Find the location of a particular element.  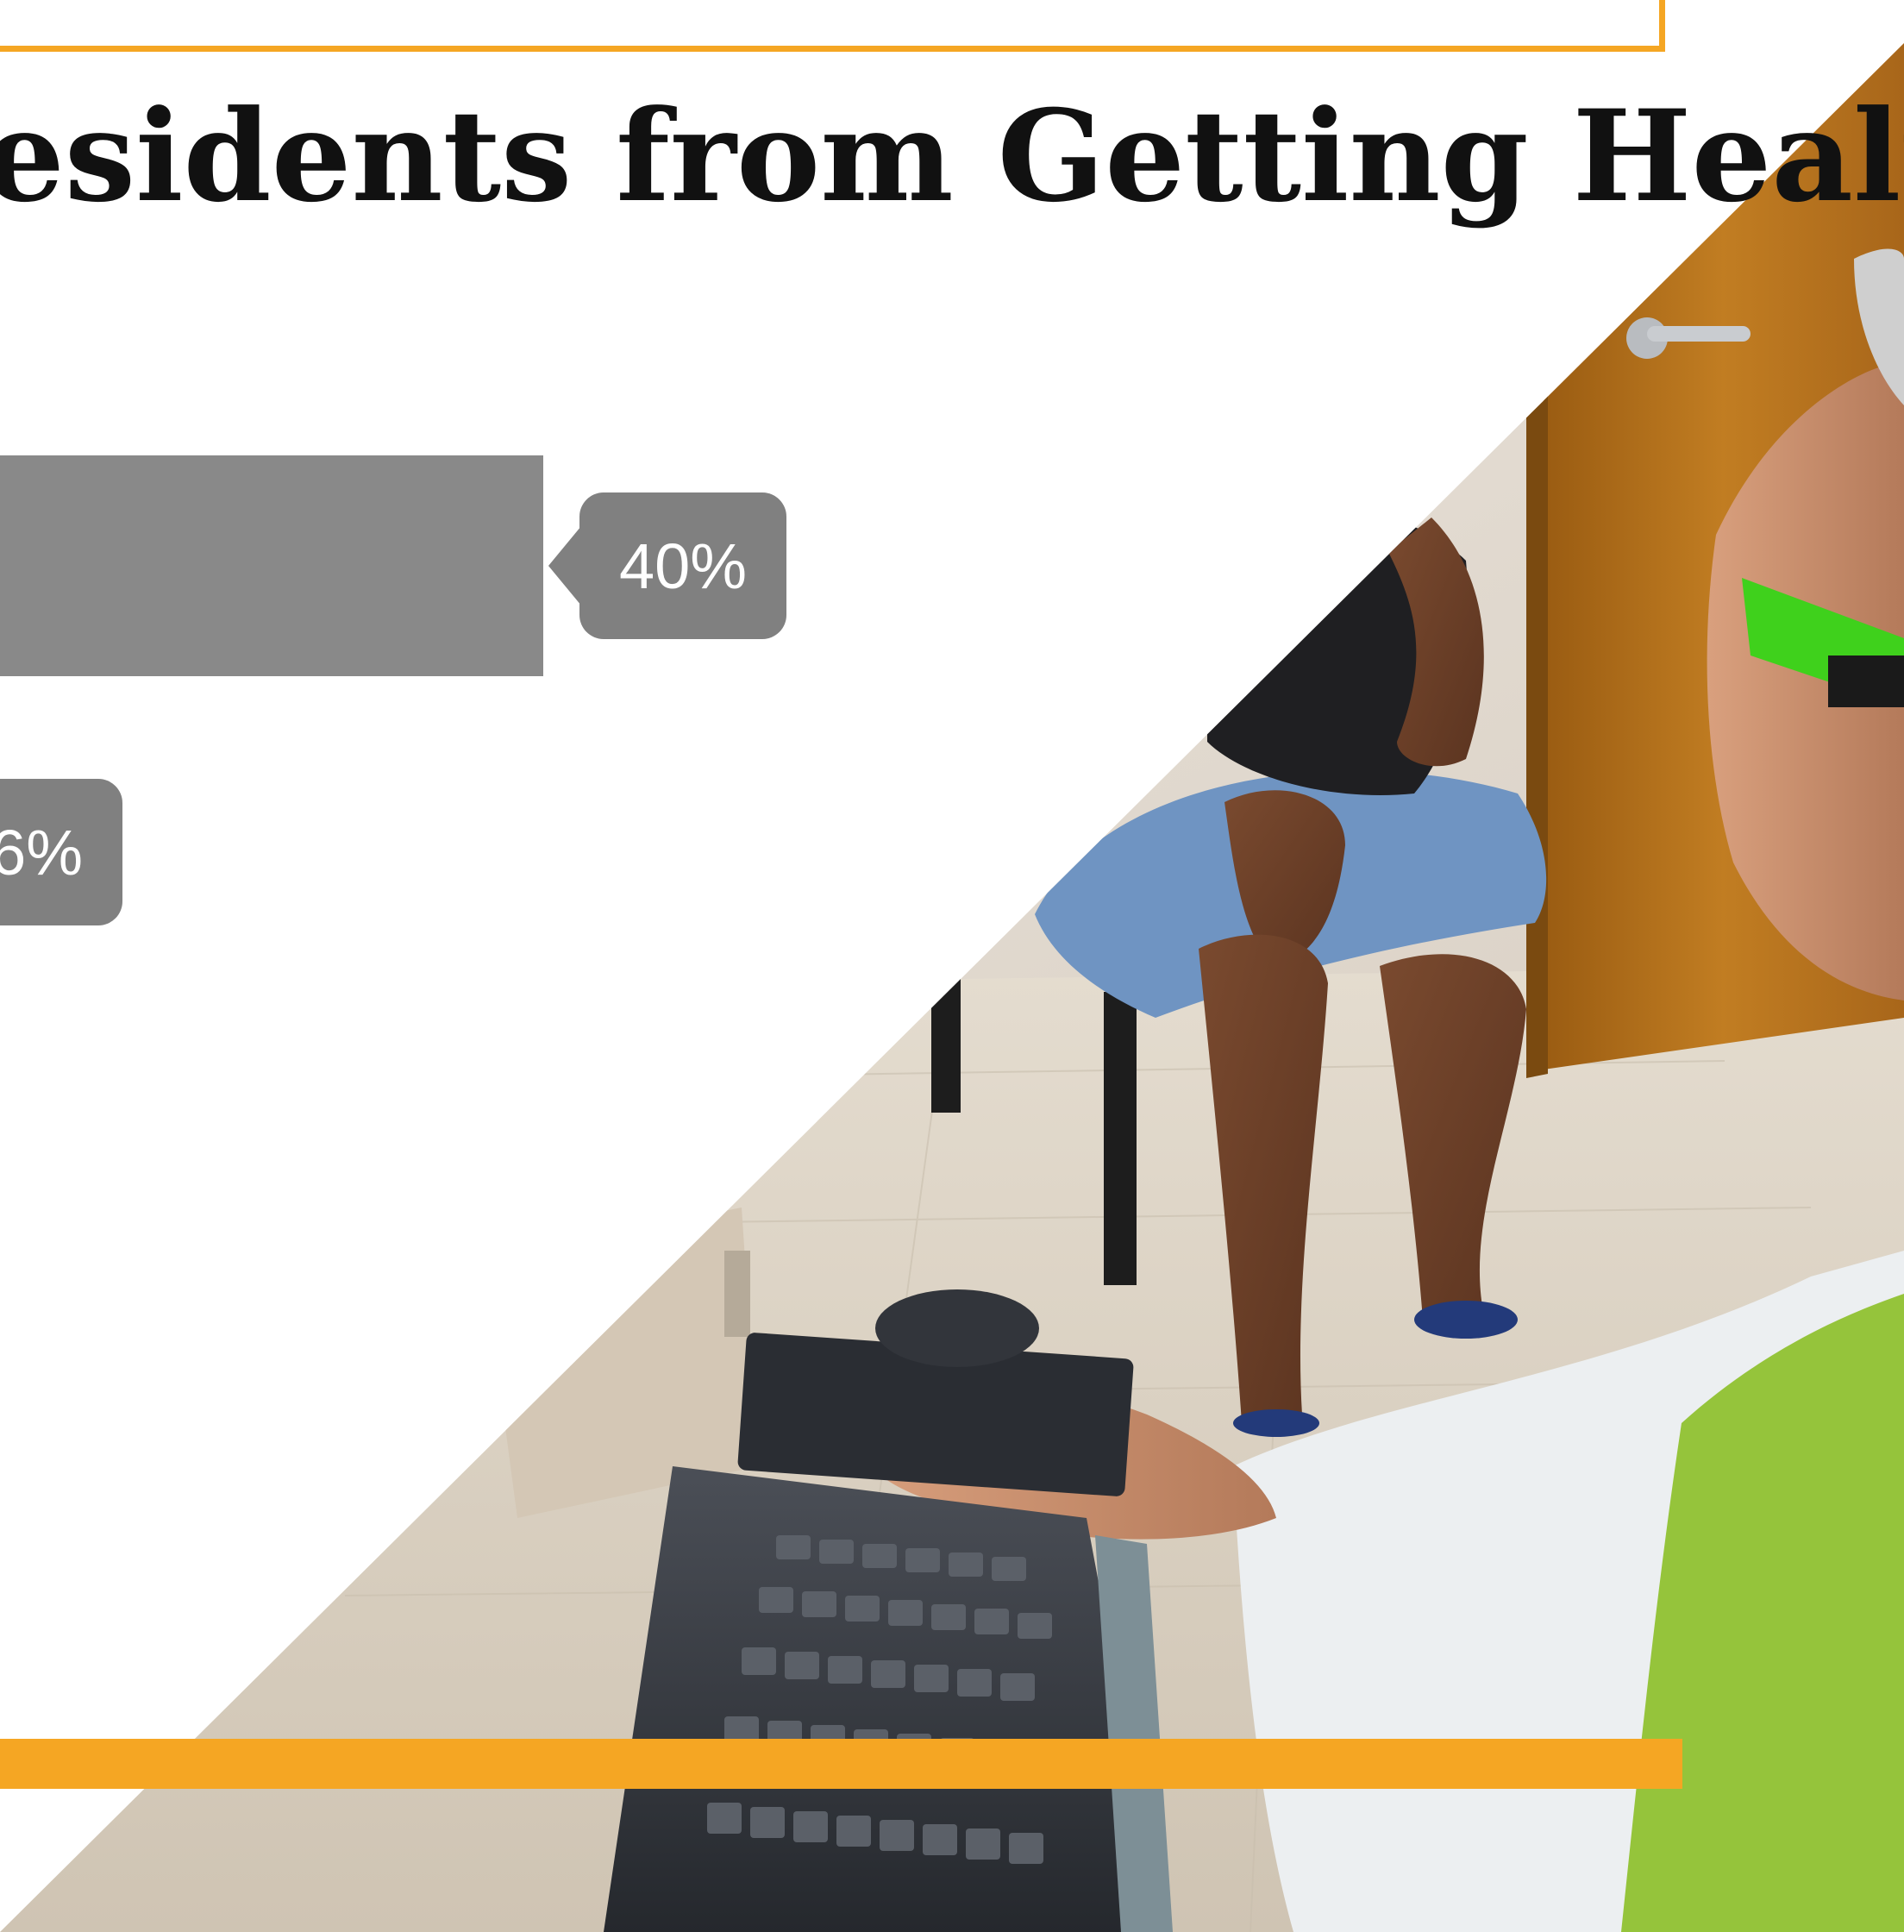

value-callout-2: 26% is located at coordinates (61, 852).